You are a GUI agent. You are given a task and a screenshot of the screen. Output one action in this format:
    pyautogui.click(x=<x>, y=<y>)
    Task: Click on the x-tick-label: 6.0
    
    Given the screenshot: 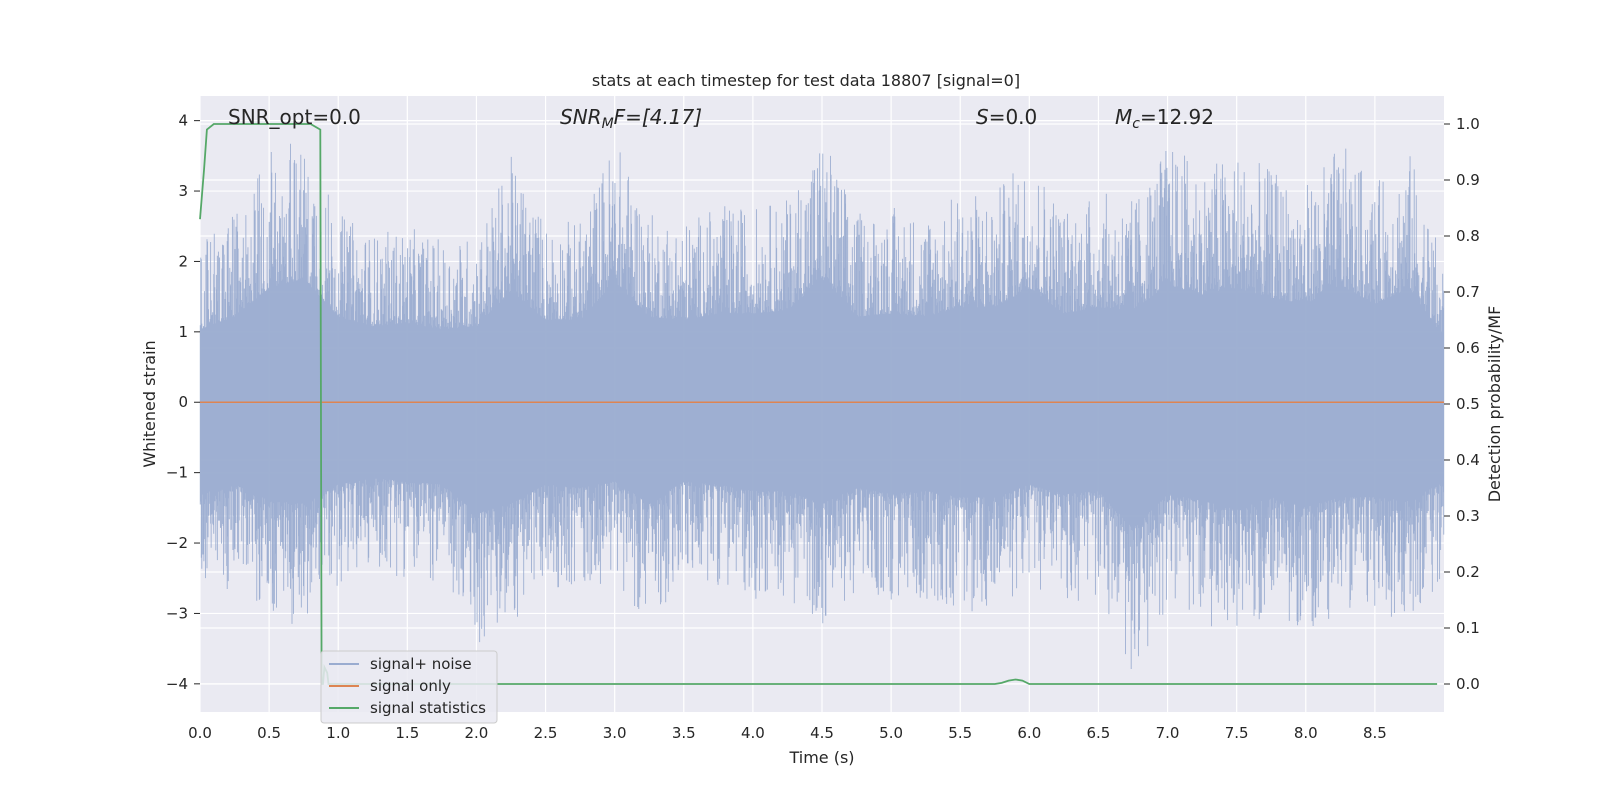 What is the action you would take?
    pyautogui.click(x=1029, y=733)
    